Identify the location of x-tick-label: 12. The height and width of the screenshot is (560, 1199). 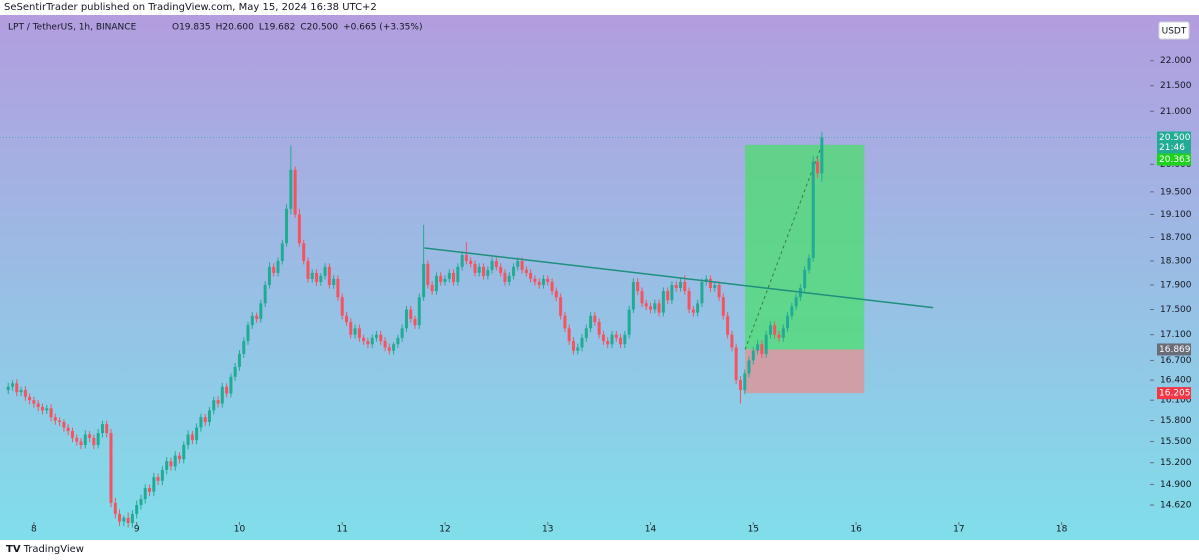
(444, 530).